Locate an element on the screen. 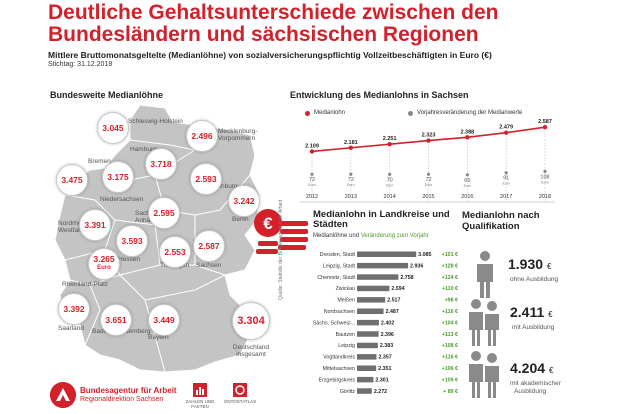  bubble-bremen: 3.475 is located at coordinates (72, 180).